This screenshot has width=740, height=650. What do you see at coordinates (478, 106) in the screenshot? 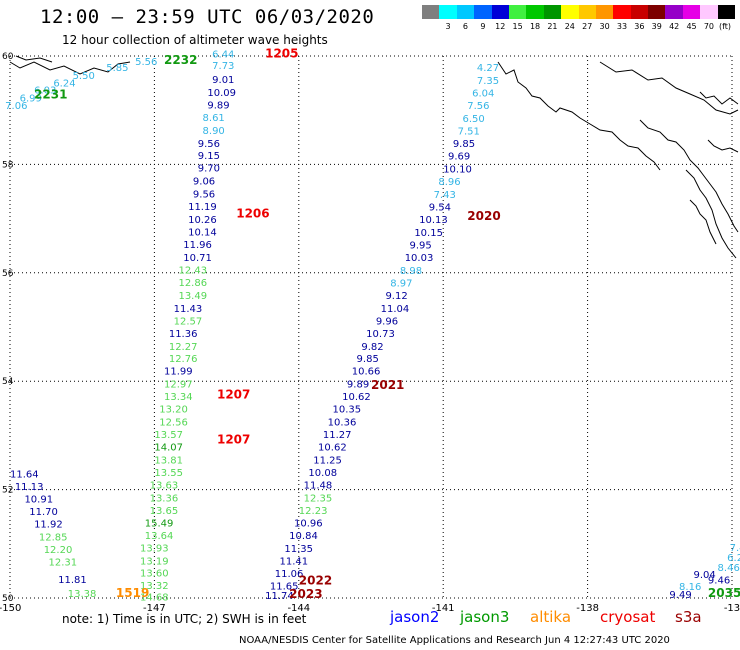
I see `wave-height-value: 7.56` at bounding box center [478, 106].